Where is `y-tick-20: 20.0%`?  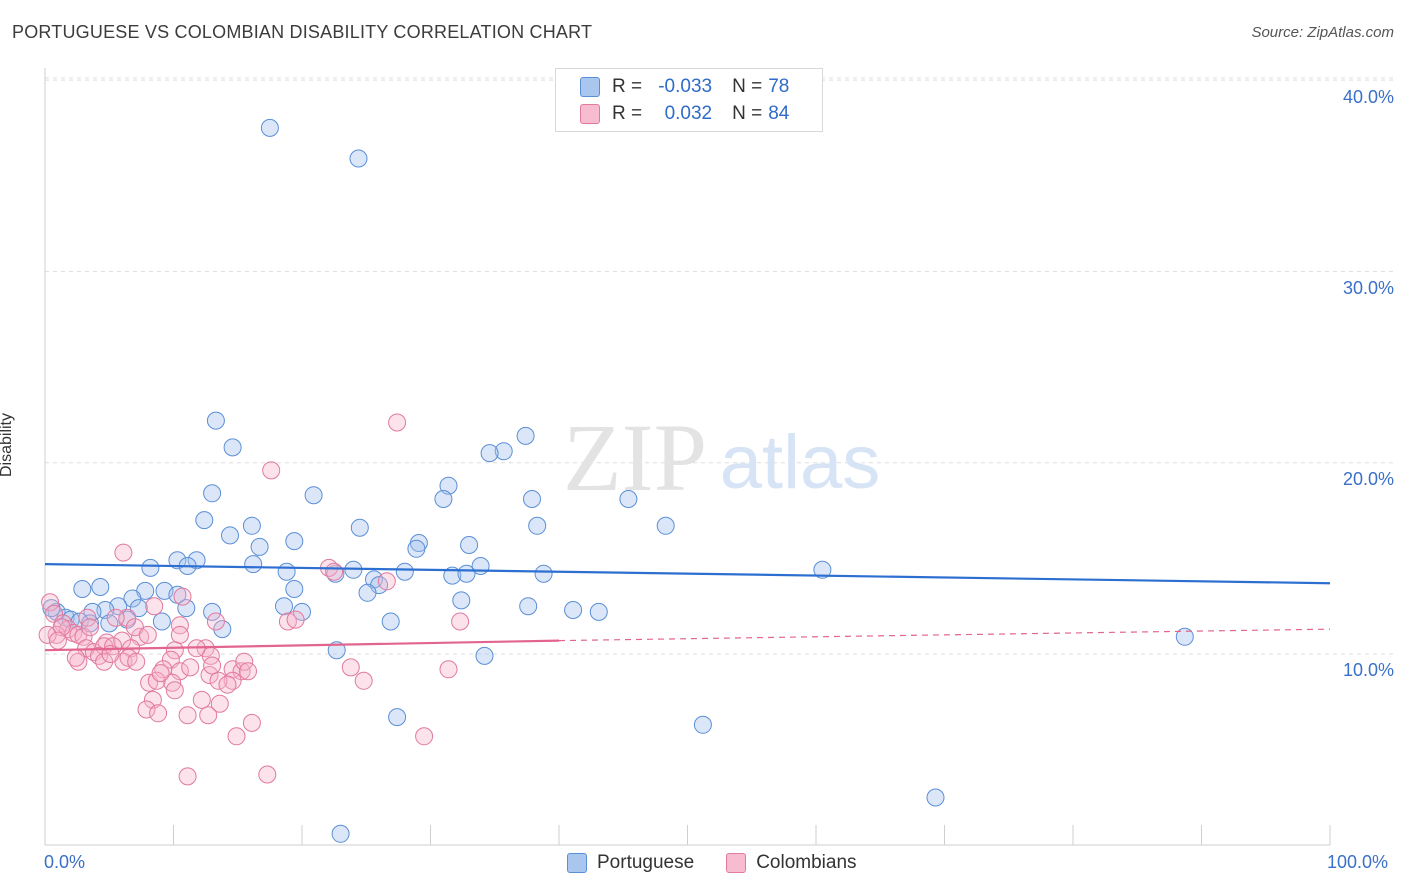
y-tick-20: 20.0% is located at coordinates (1368, 479).